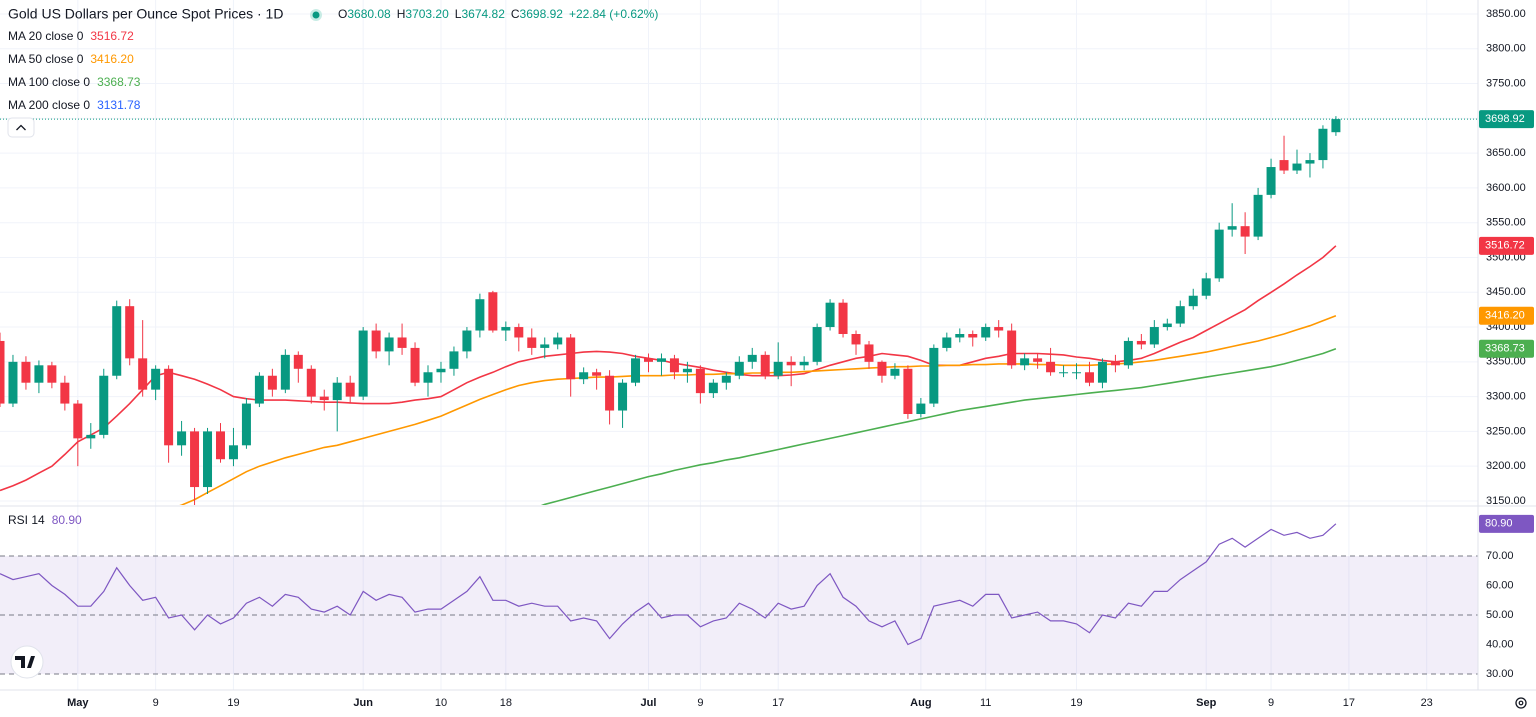 This screenshot has width=1536, height=717. What do you see at coordinates (363, 703) in the screenshot?
I see `x-tick-label: Jun` at bounding box center [363, 703].